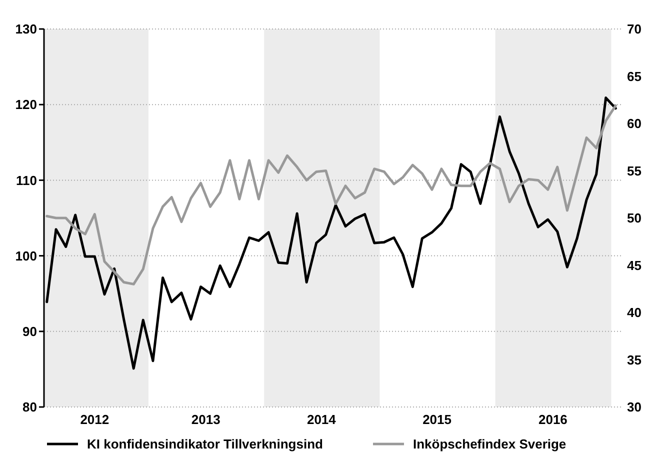 The image size is (650, 472). I want to click on y-tick-label: 80, so click(29, 407).